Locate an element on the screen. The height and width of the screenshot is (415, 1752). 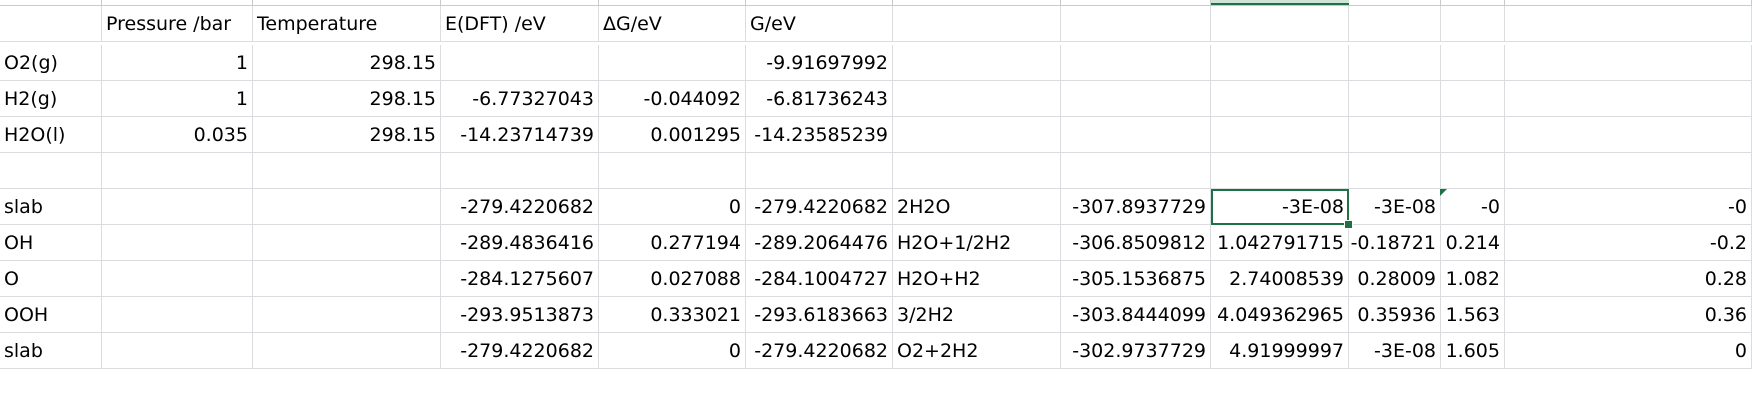
table-cell: -306.8509812 is located at coordinates (1136, 243).